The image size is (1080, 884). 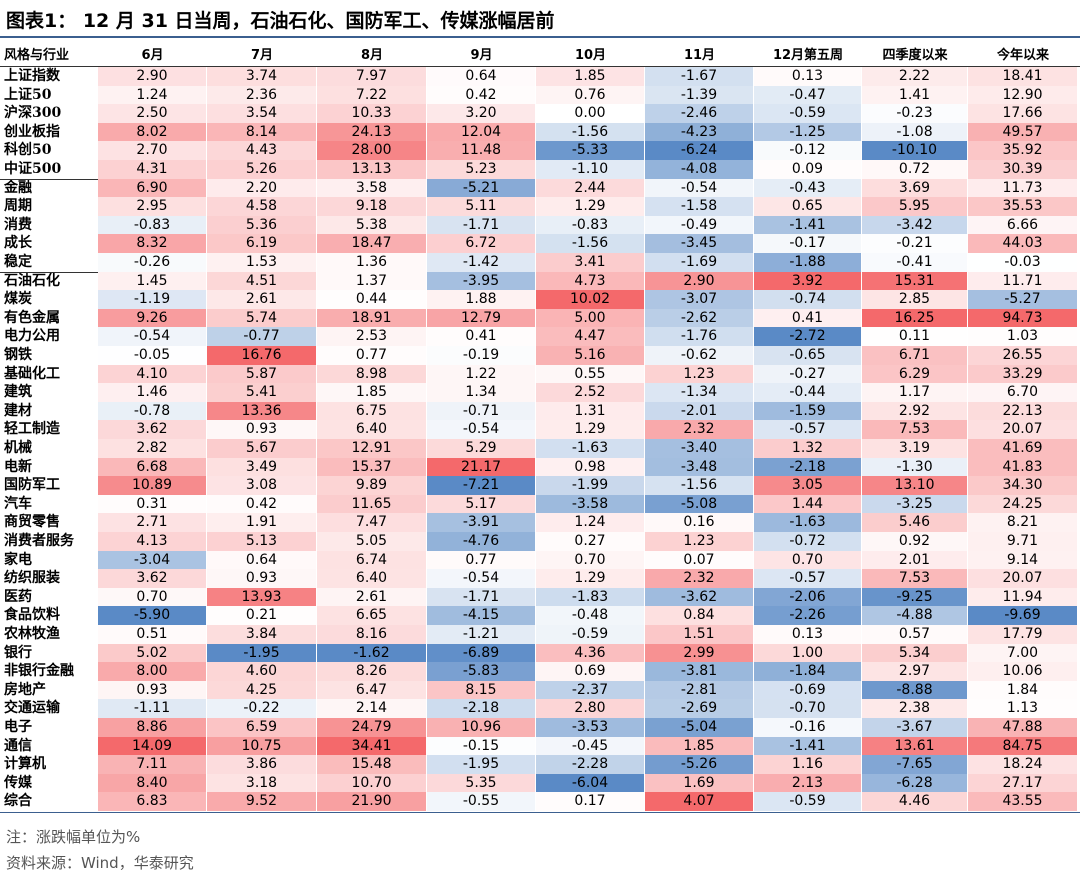 What do you see at coordinates (261, 746) in the screenshot?
I see `cell: 10.75` at bounding box center [261, 746].